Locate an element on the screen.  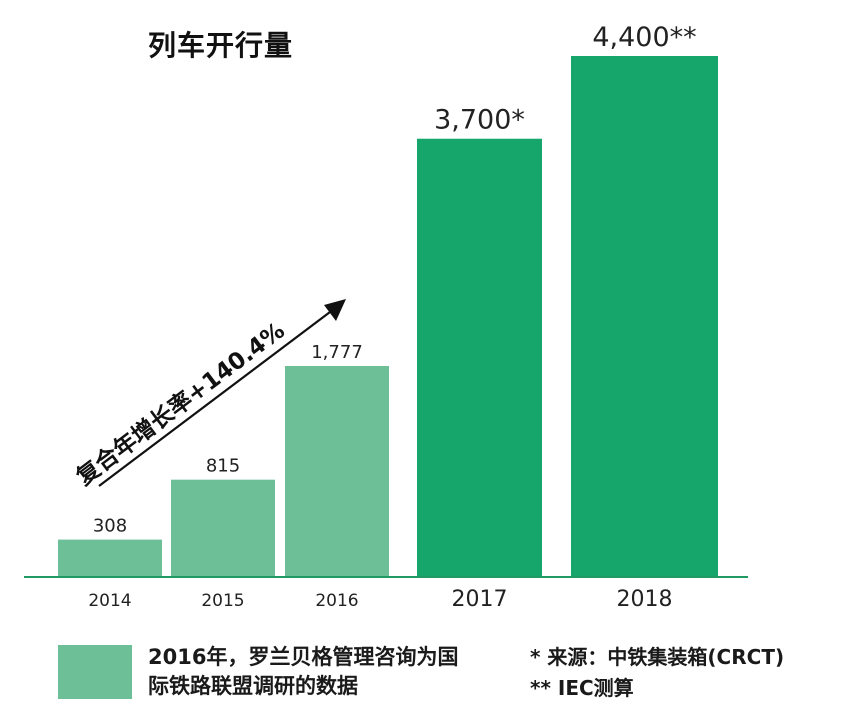
growth-arrow-head is located at coordinates (335, 310).